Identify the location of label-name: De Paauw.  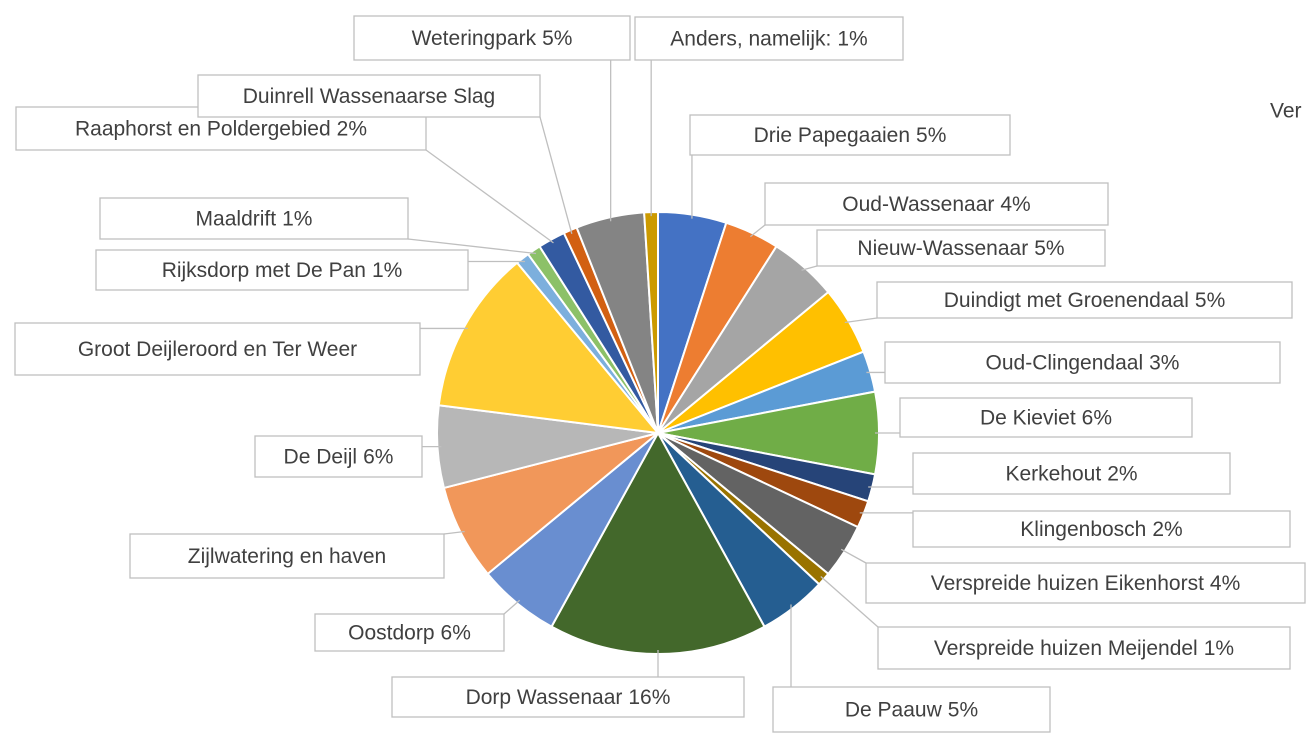
(894, 709).